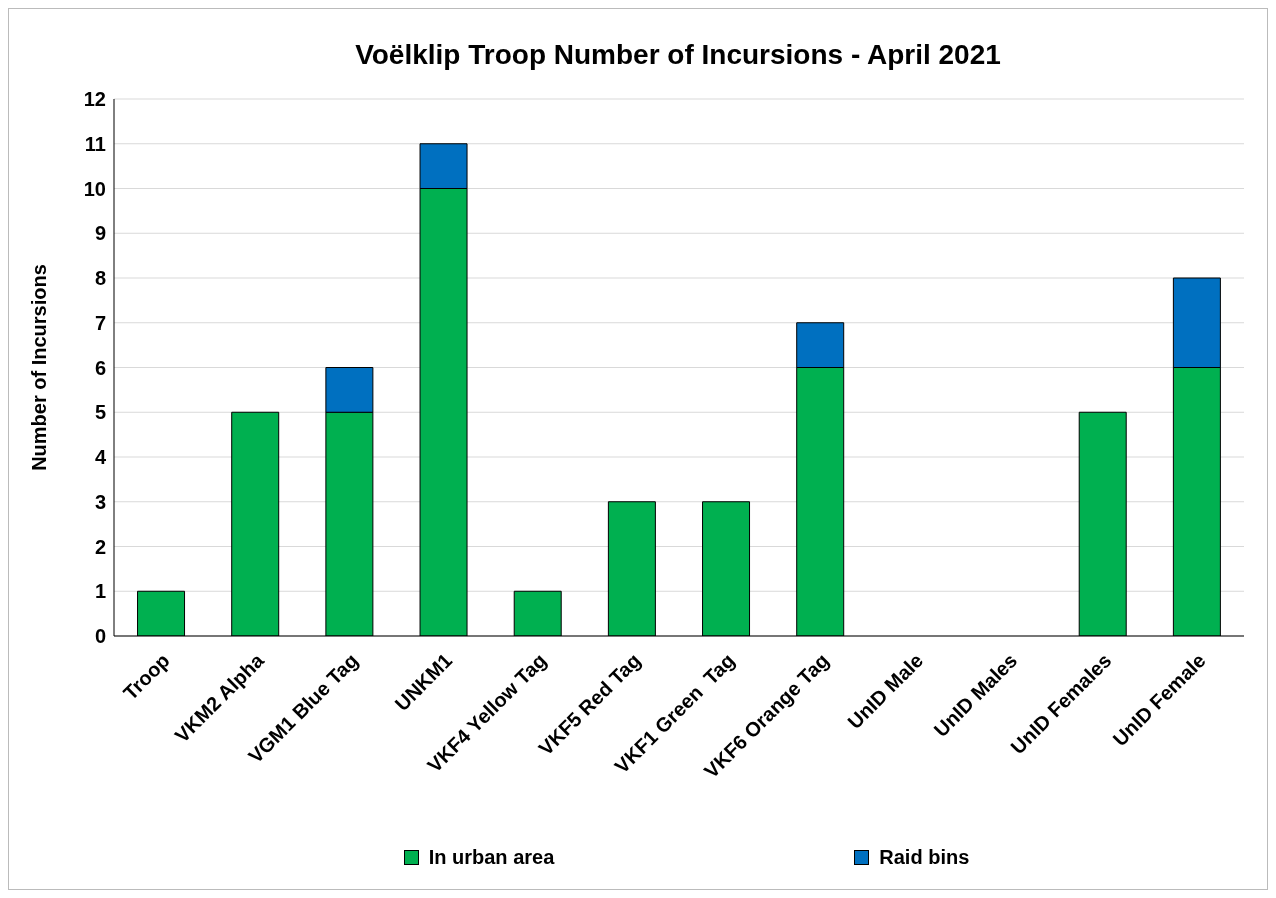 The height and width of the screenshot is (898, 1276). I want to click on legend-label: In urban area, so click(491, 857).